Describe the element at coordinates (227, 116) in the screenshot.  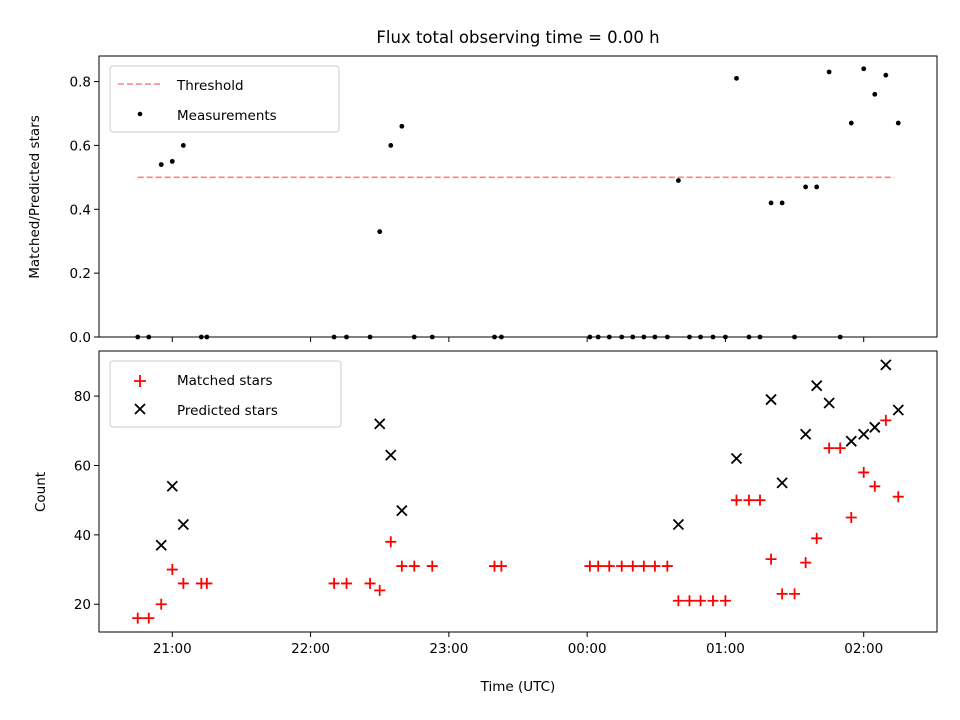
I see `legend-measurements-label: Measurements` at that location.